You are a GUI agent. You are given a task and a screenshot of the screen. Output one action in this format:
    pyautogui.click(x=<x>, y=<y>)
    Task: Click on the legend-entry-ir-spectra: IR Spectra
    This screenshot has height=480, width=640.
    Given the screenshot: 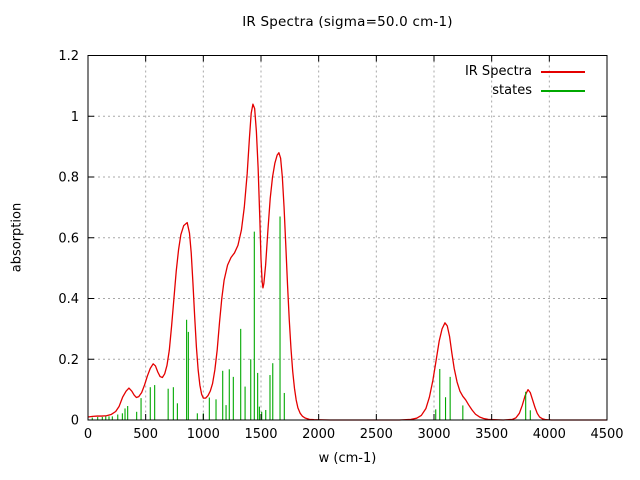 What is the action you would take?
    pyautogui.click(x=525, y=71)
    